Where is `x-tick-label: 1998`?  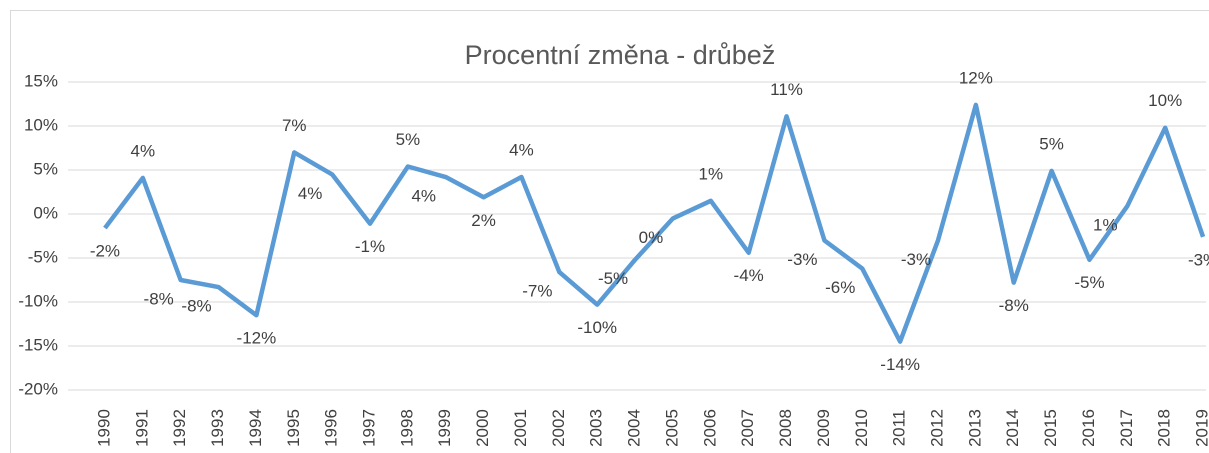 x-tick-label: 1998 is located at coordinates (406, 428).